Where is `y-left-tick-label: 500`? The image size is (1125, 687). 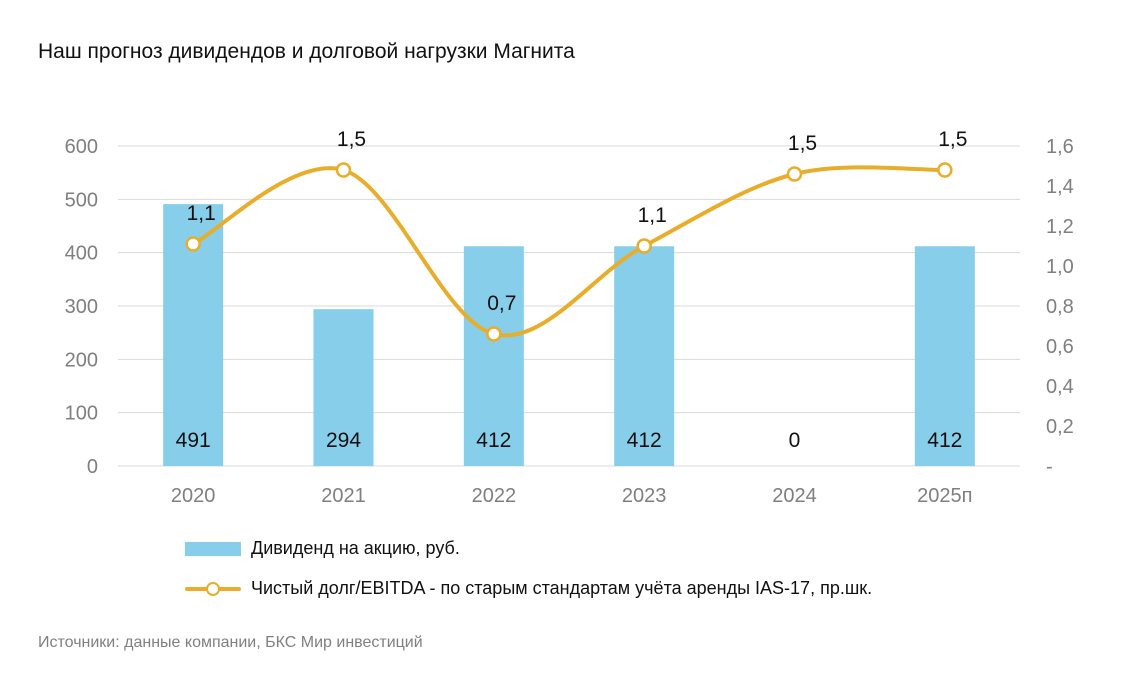 y-left-tick-label: 500 is located at coordinates (81, 200).